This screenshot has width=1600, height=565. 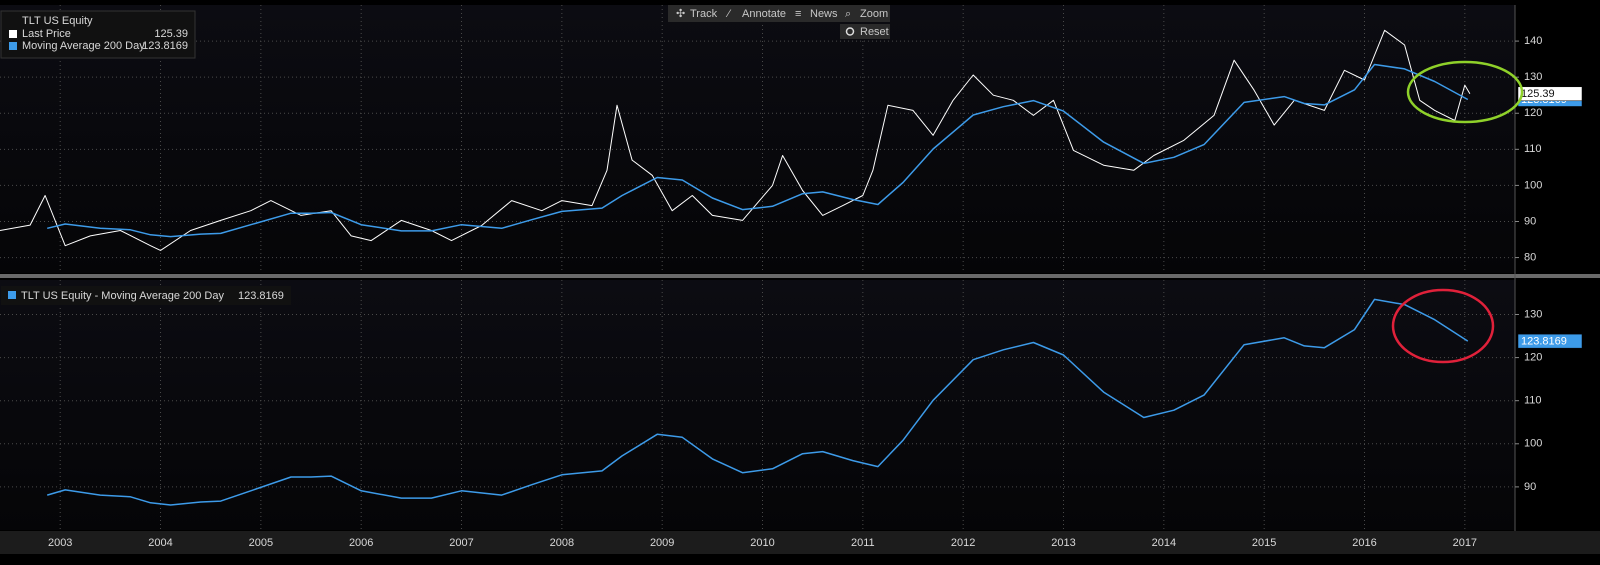 I want to click on toolbar-bg, so click(x=779, y=13).